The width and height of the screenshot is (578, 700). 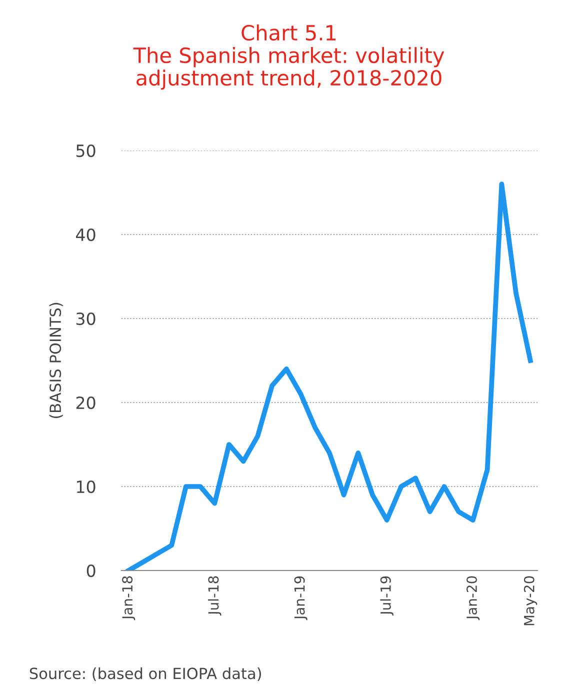 What do you see at coordinates (56, 360) in the screenshot?
I see `y-axis-title: (BASIS POINTS)` at bounding box center [56, 360].